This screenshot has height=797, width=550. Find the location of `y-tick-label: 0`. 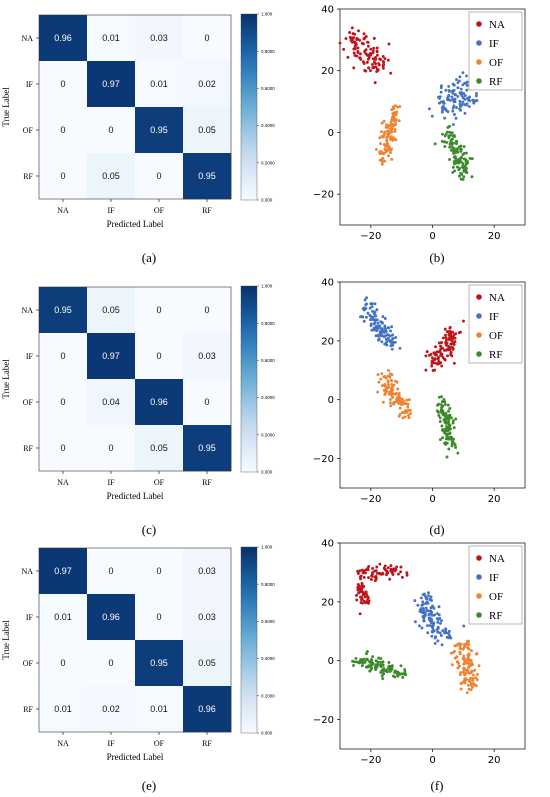

y-tick-label: 0 is located at coordinates (331, 133).